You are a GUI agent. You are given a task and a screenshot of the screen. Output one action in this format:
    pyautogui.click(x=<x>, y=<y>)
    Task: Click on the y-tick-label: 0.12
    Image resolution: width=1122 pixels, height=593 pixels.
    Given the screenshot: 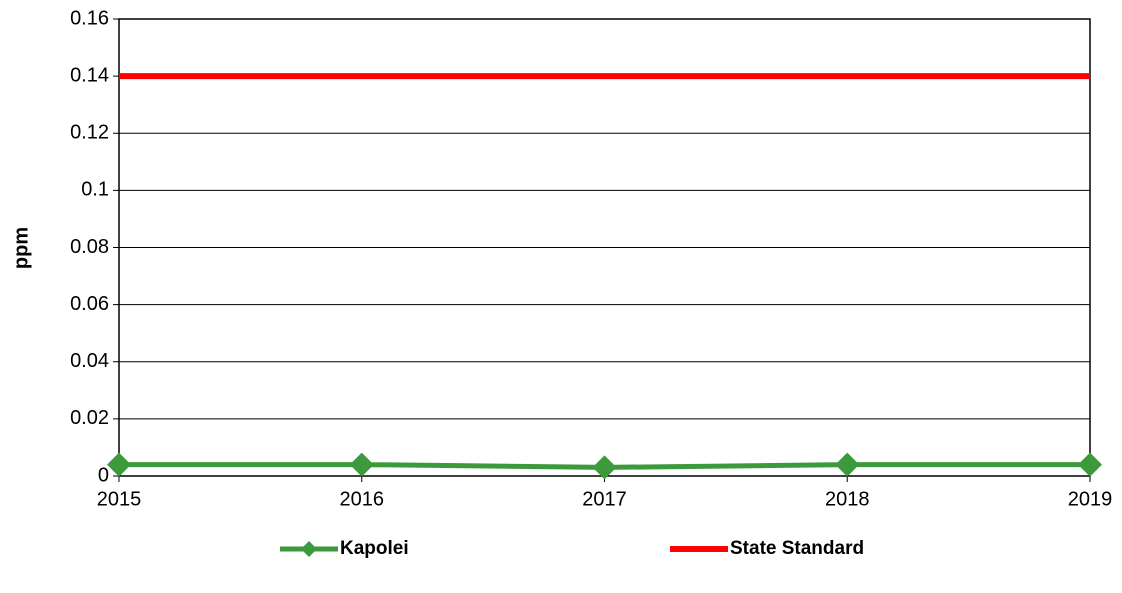 What is the action you would take?
    pyautogui.click(x=89, y=133)
    